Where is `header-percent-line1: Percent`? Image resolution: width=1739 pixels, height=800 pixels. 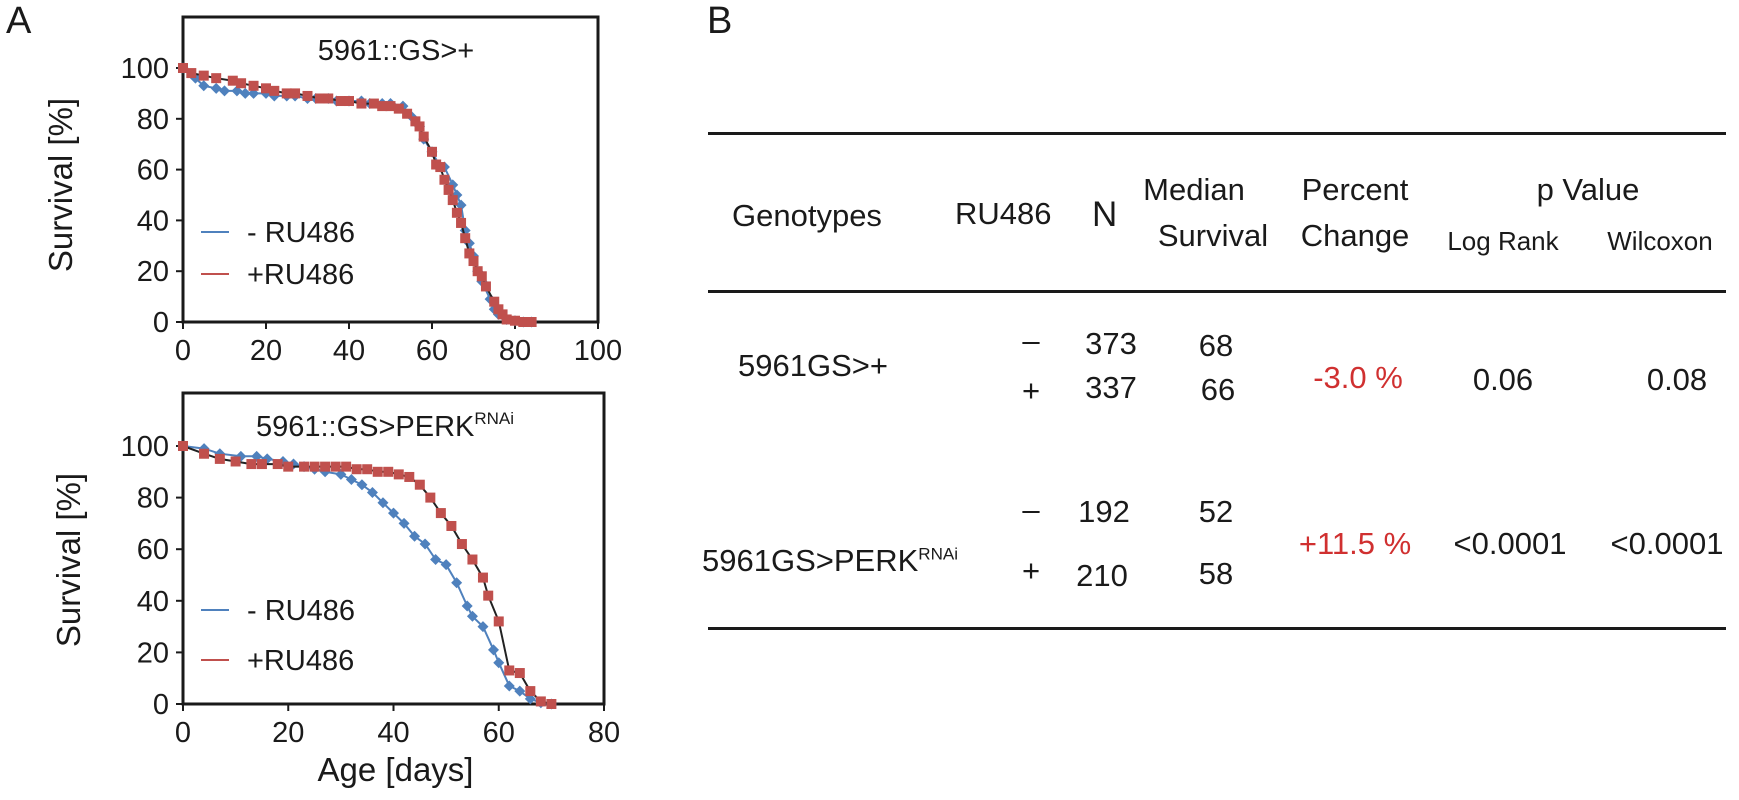 header-percent-line1: Percent is located at coordinates (1355, 189).